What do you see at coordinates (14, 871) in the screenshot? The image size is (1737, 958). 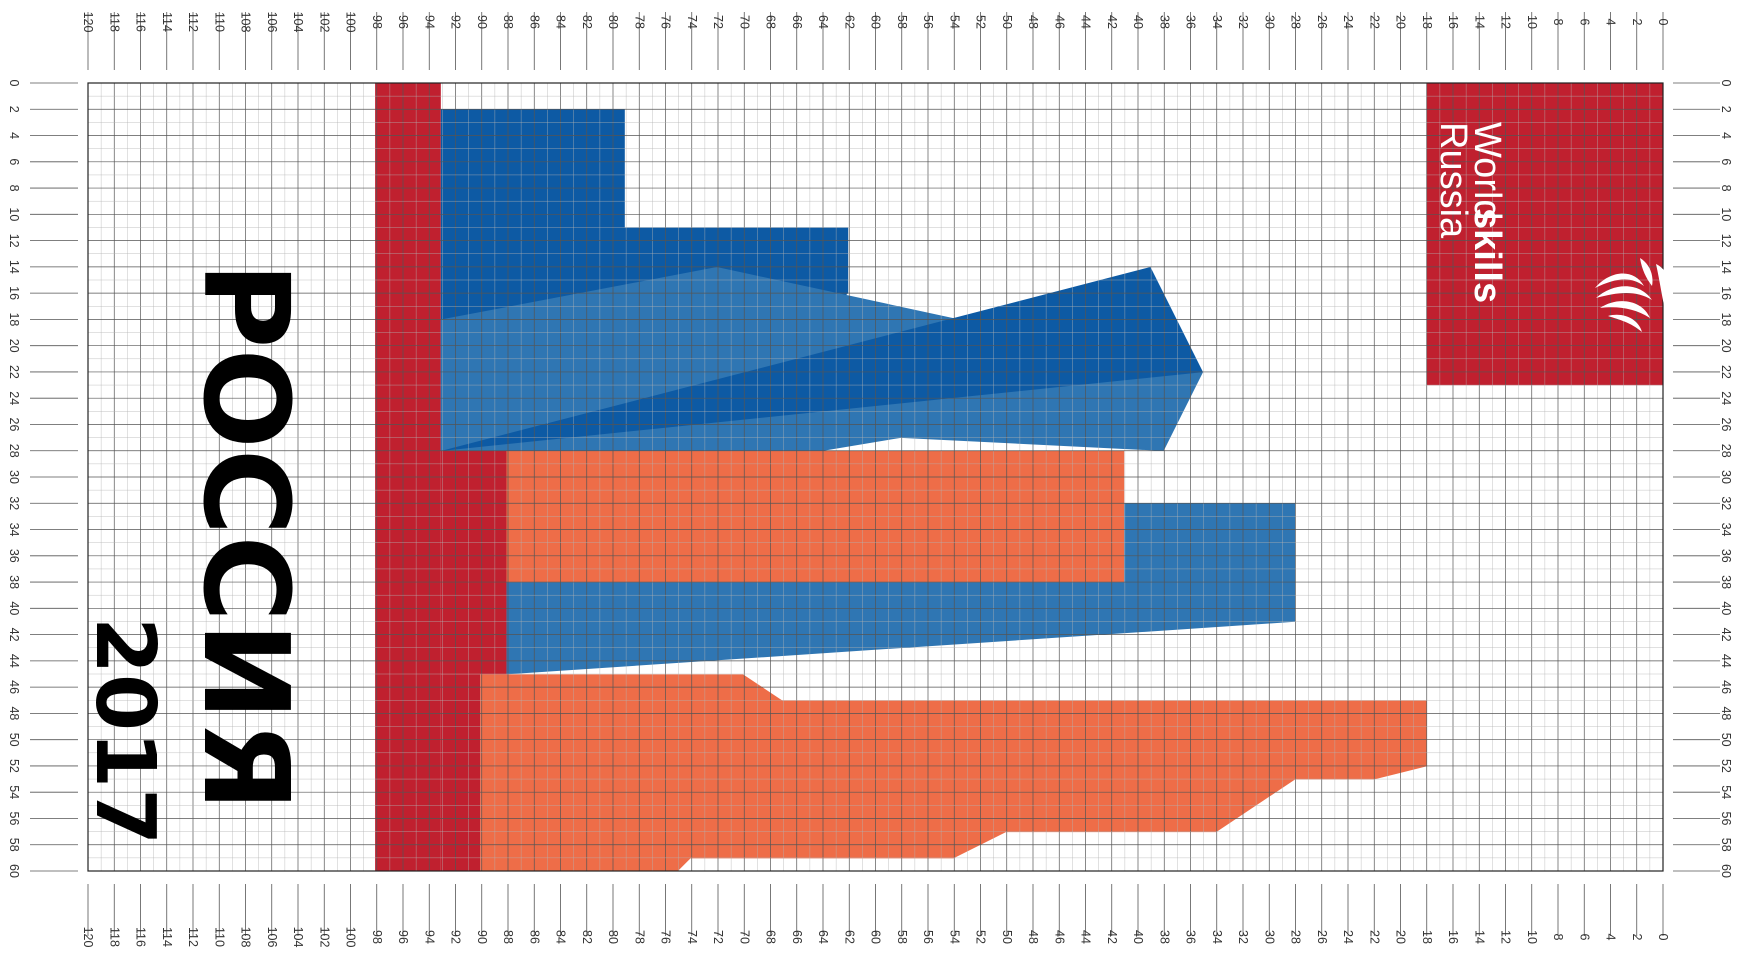 I see `y-tick-label-left: 60` at bounding box center [14, 871].